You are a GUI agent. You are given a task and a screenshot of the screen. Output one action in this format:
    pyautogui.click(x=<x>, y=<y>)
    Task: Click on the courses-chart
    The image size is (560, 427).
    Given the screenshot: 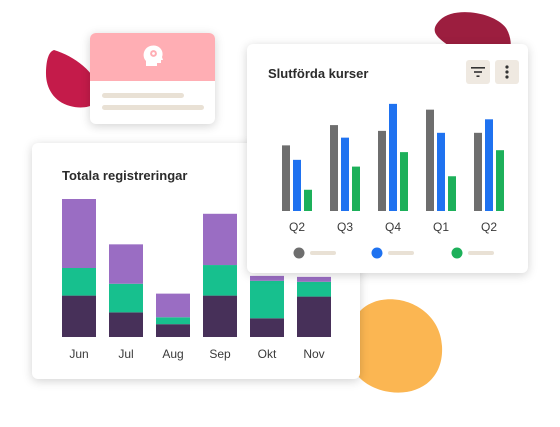 What is the action you would take?
    pyautogui.click(x=393, y=181)
    